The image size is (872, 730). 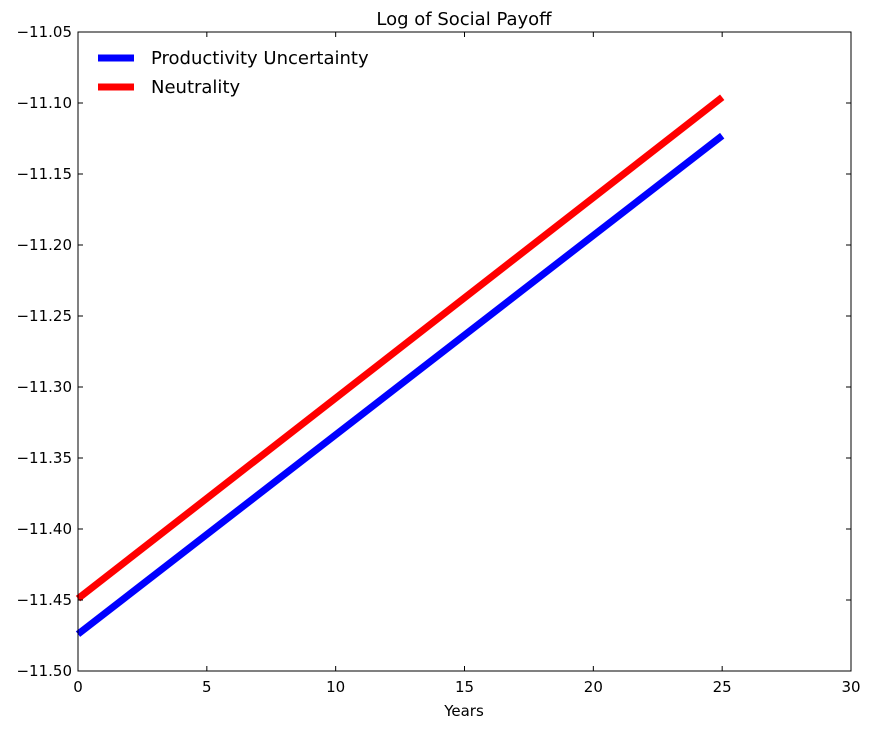 What do you see at coordinates (464, 19) in the screenshot?
I see `chart-title: Log of Social Payoff` at bounding box center [464, 19].